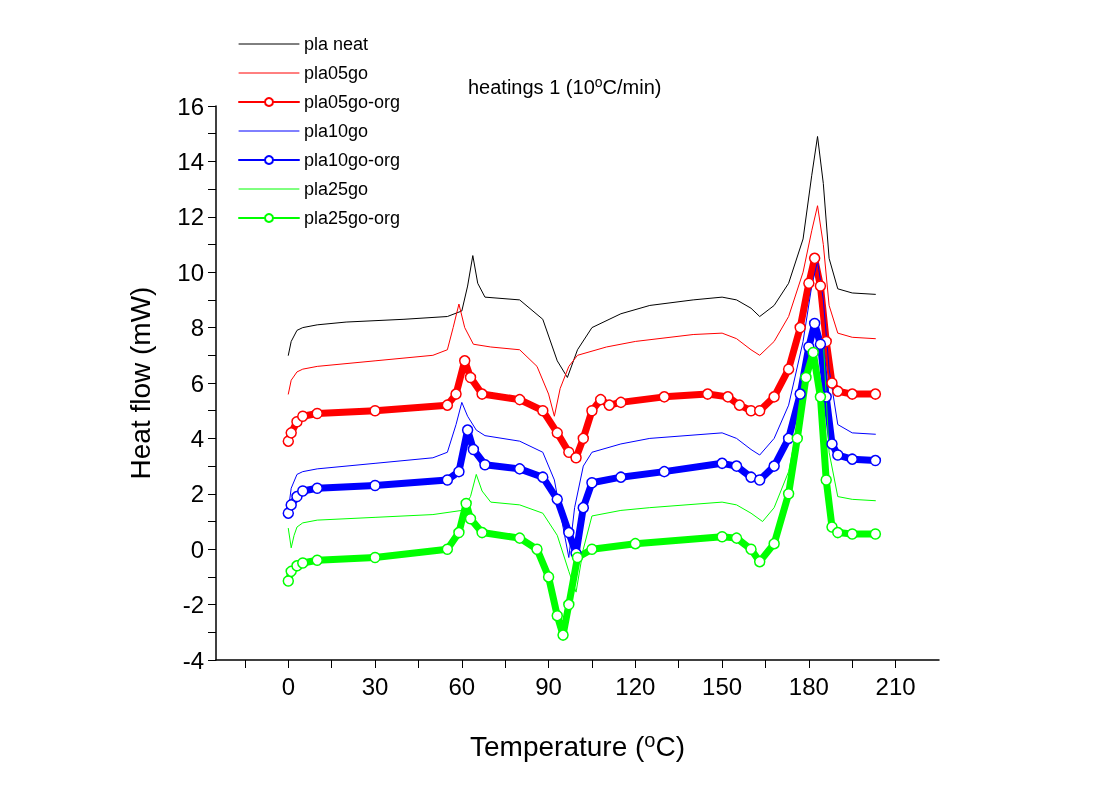  What do you see at coordinates (808, 686) in the screenshot?
I see `x-tick-label: 180` at bounding box center [808, 686].